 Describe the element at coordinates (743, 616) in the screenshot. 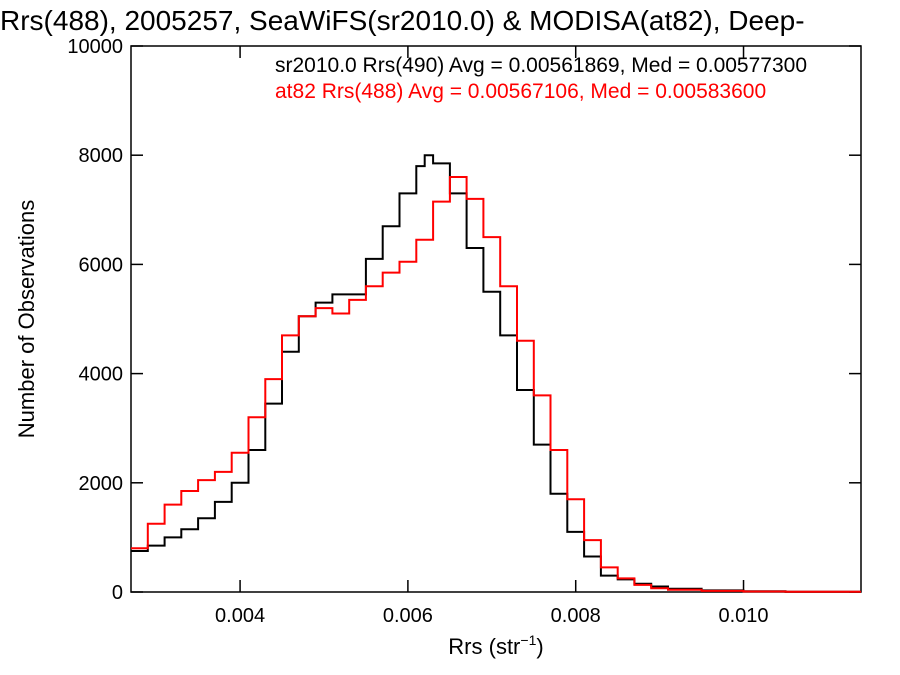

I see `x-tick-label: 0.010` at that location.